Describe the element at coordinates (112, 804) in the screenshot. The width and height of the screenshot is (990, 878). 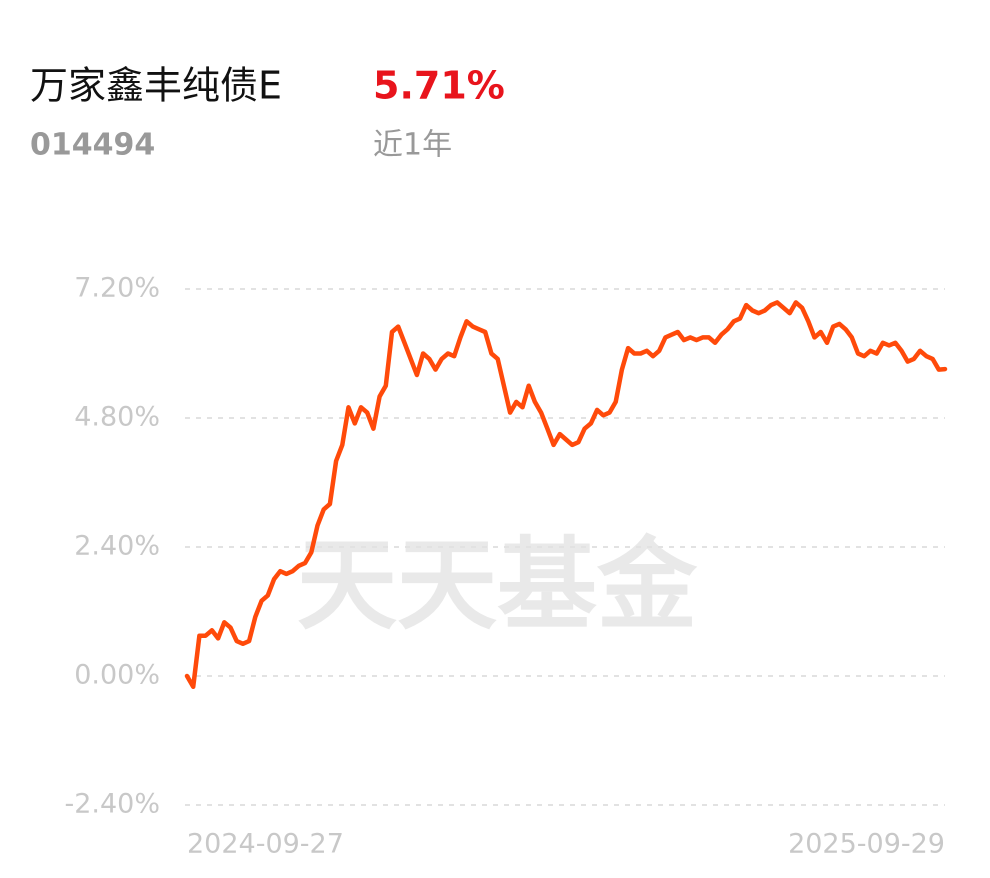
I see `y-tick-label: -2.40%` at that location.